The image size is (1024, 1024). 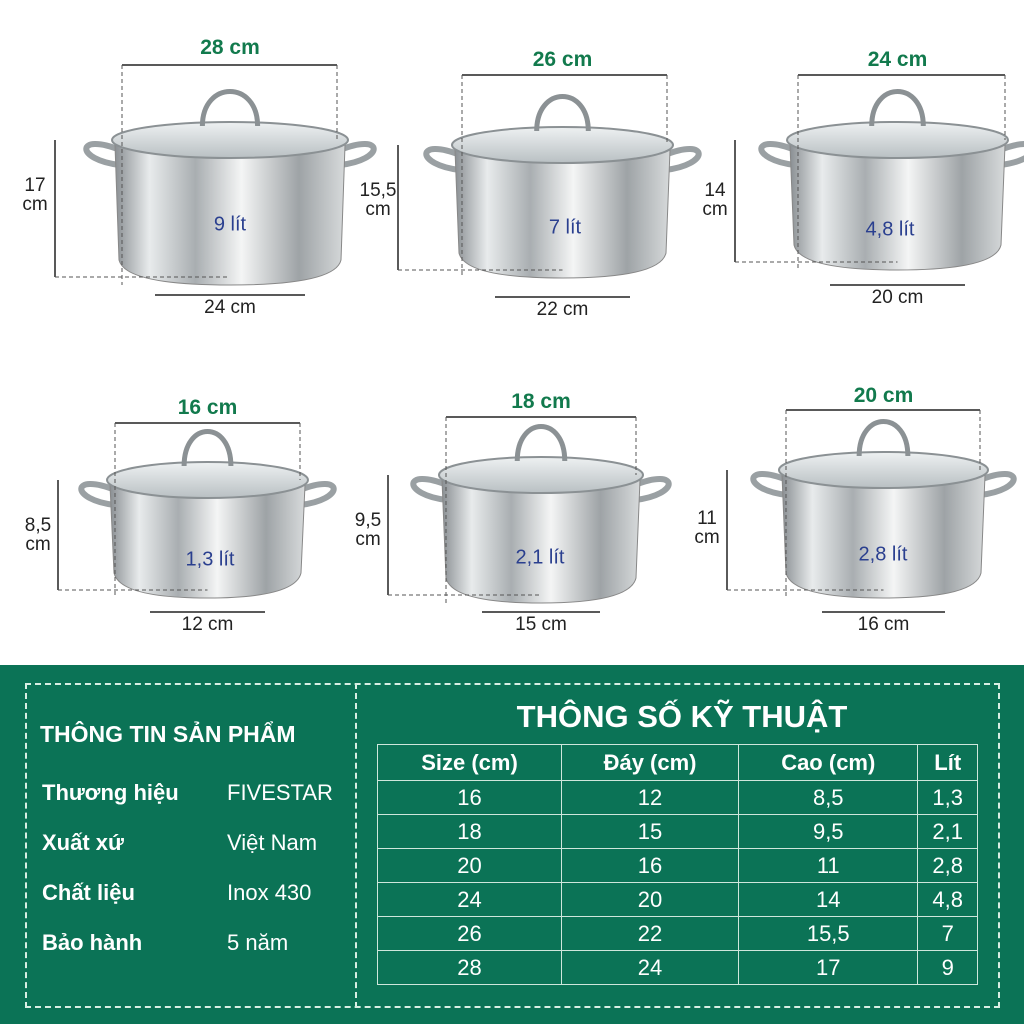 I want to click on top-diameter-label: 28 cm, so click(x=230, y=47).